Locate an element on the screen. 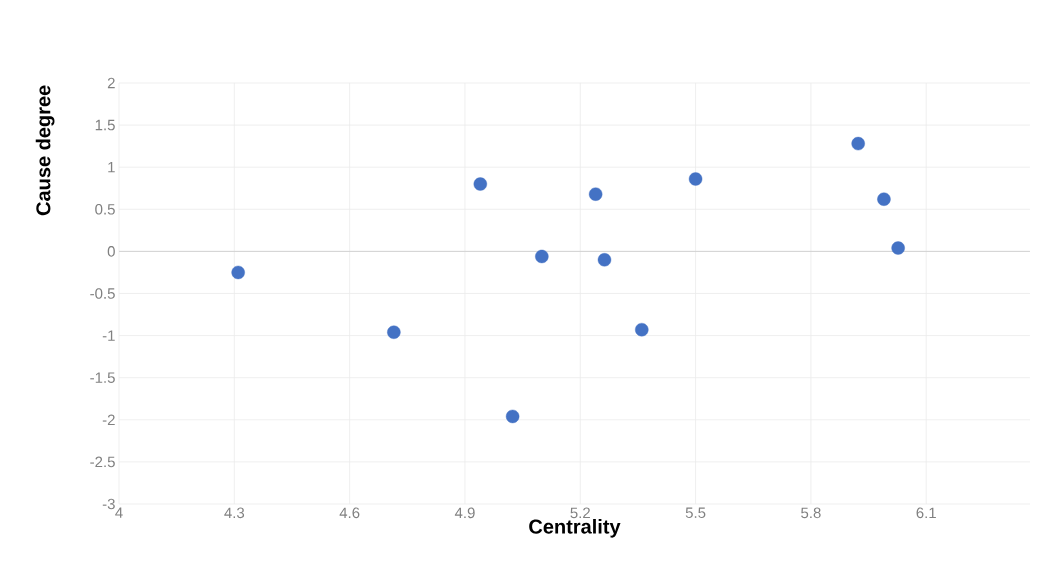  x-tick-label: 6.1 is located at coordinates (926, 513).